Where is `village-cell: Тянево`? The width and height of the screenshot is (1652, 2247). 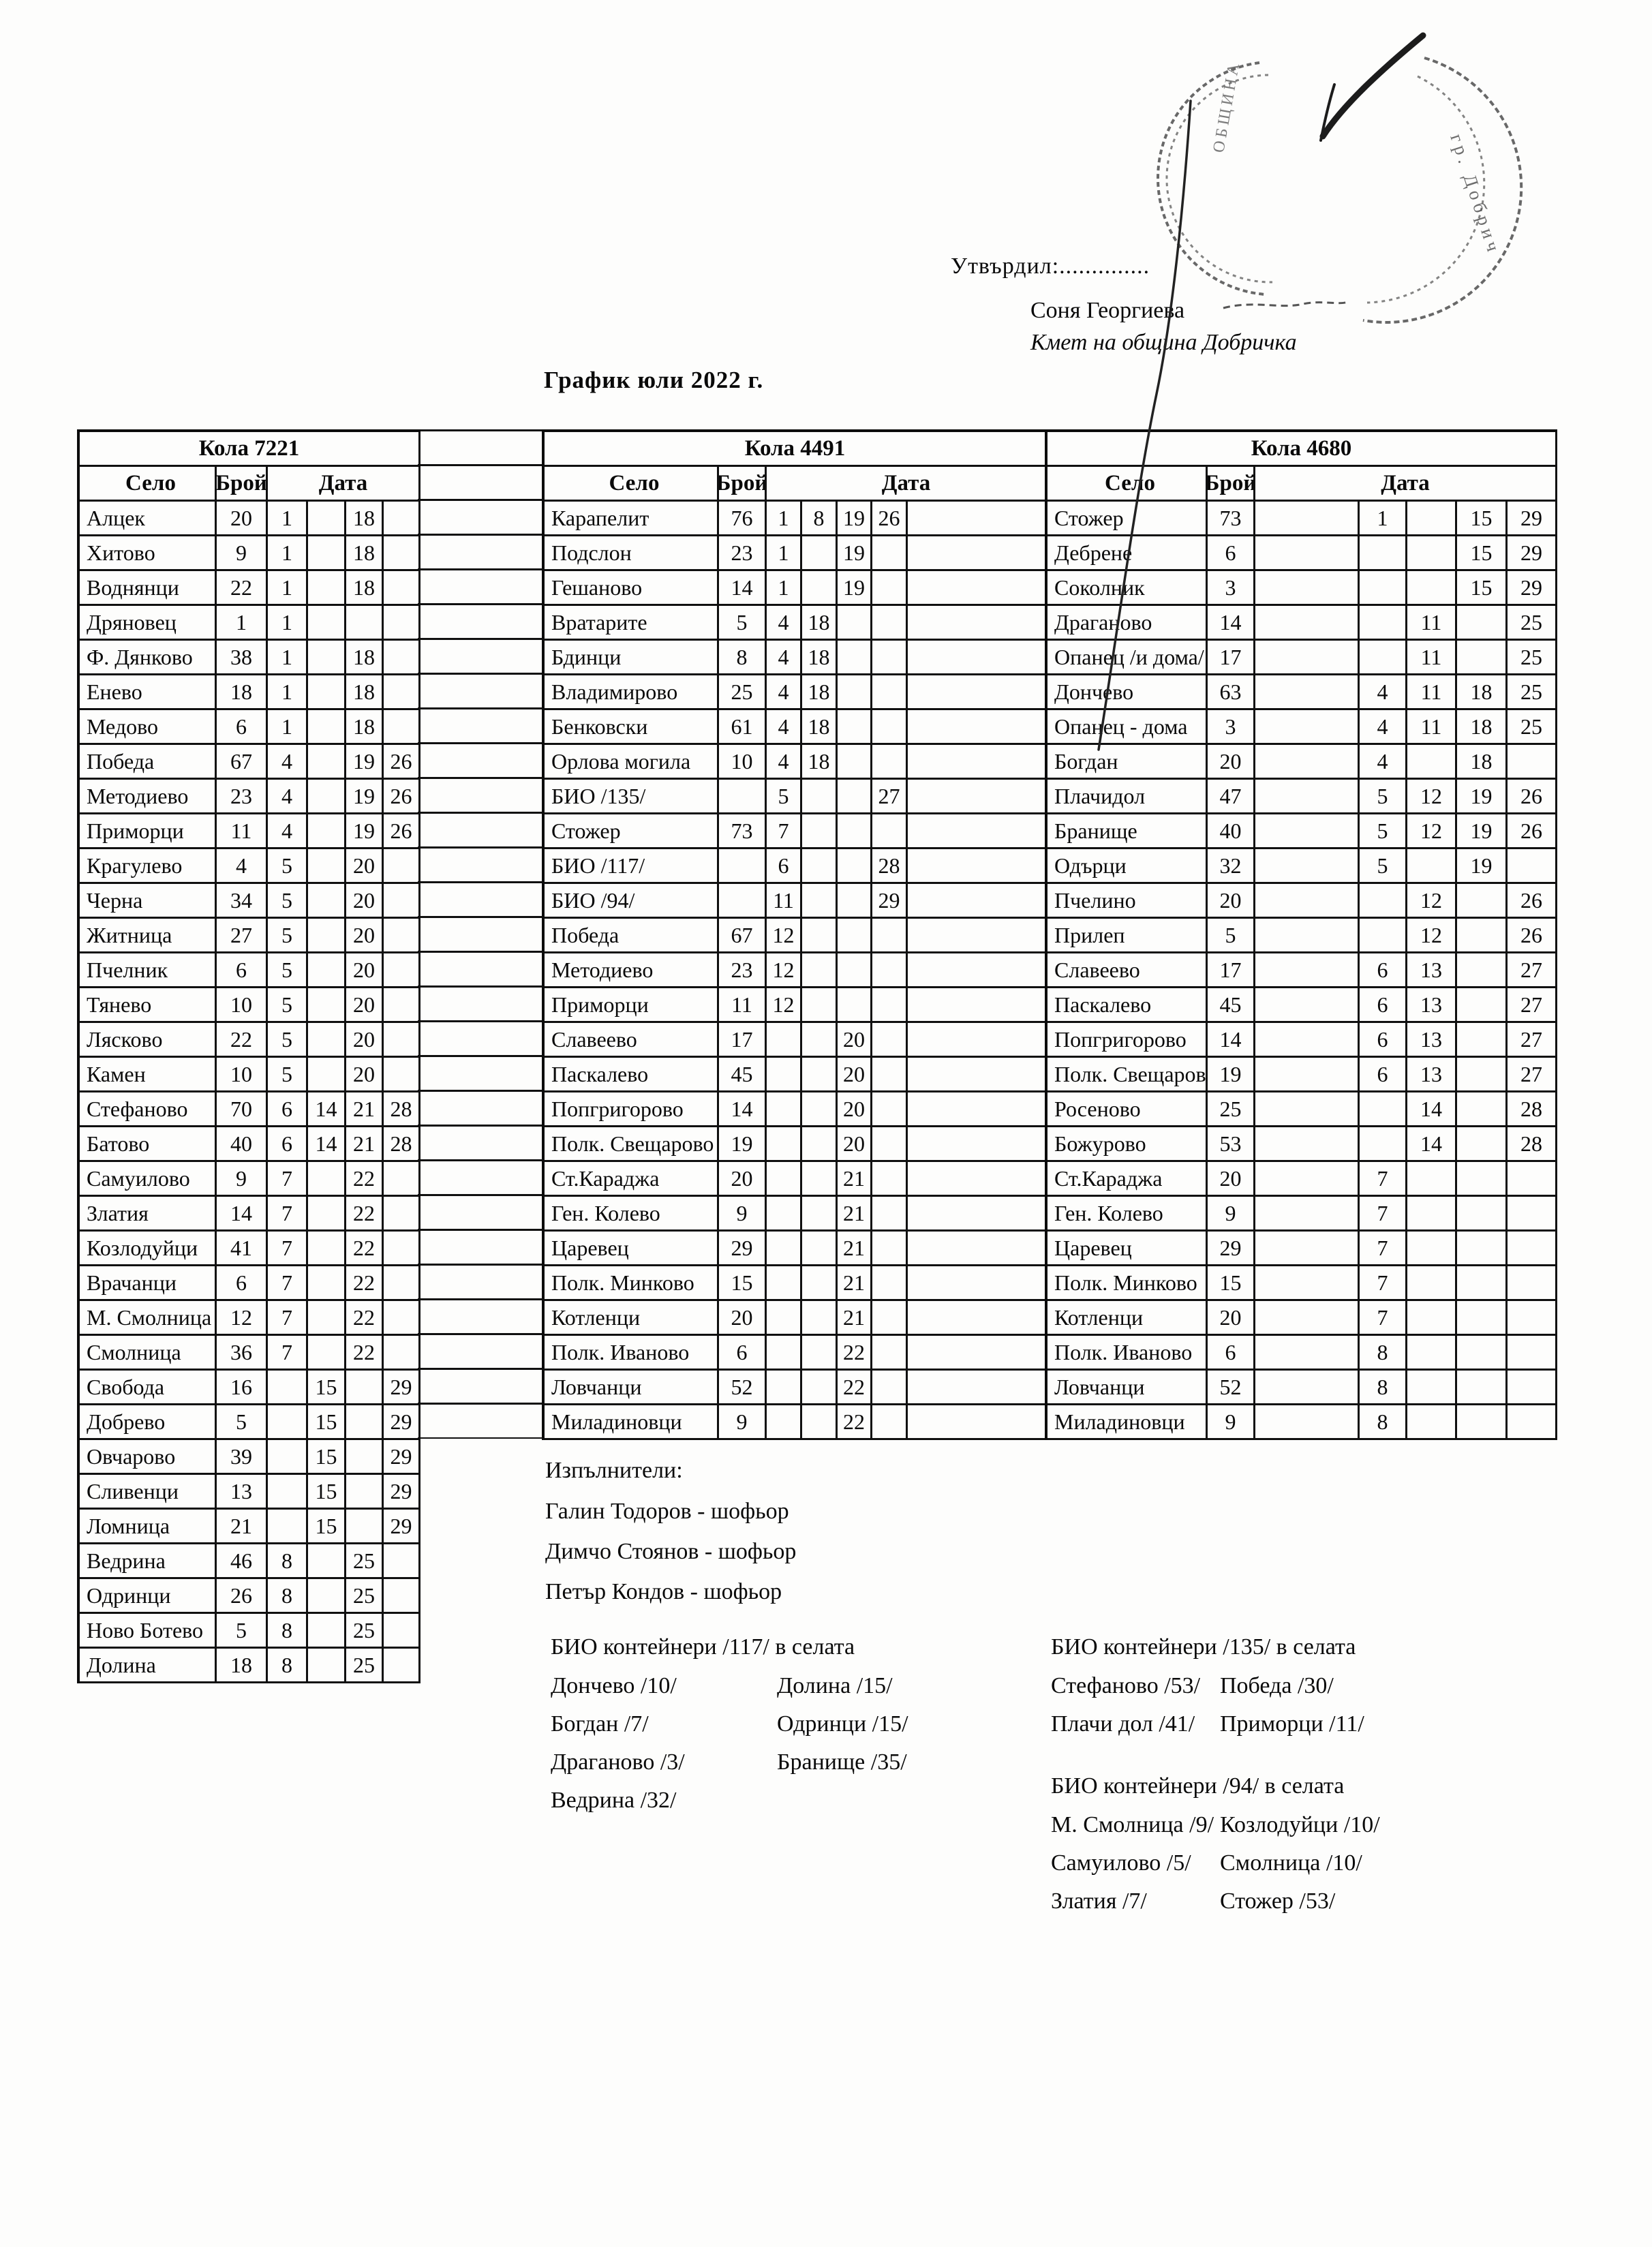 village-cell: Тянево is located at coordinates (148, 1005).